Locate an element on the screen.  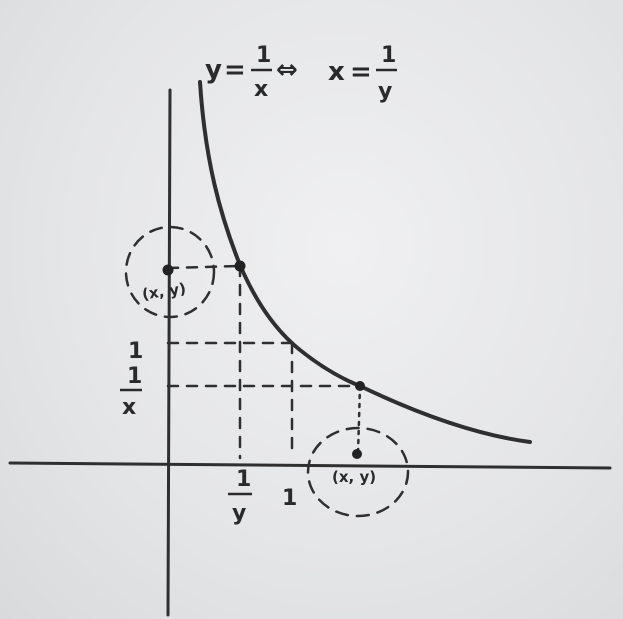
eq-equals-1: = is located at coordinates (235, 70).